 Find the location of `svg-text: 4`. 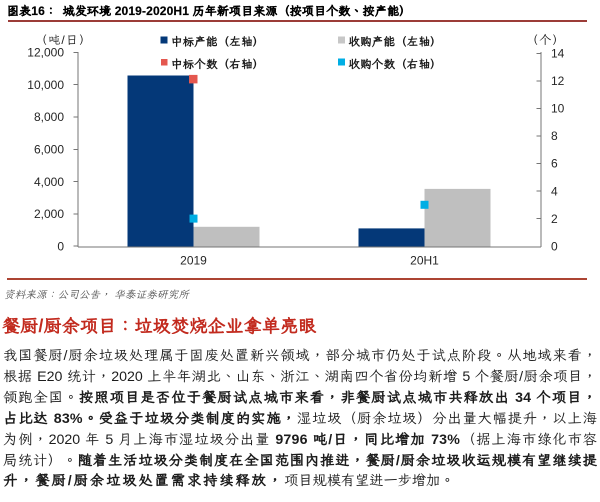

svg-text: 4 is located at coordinates (554, 191).